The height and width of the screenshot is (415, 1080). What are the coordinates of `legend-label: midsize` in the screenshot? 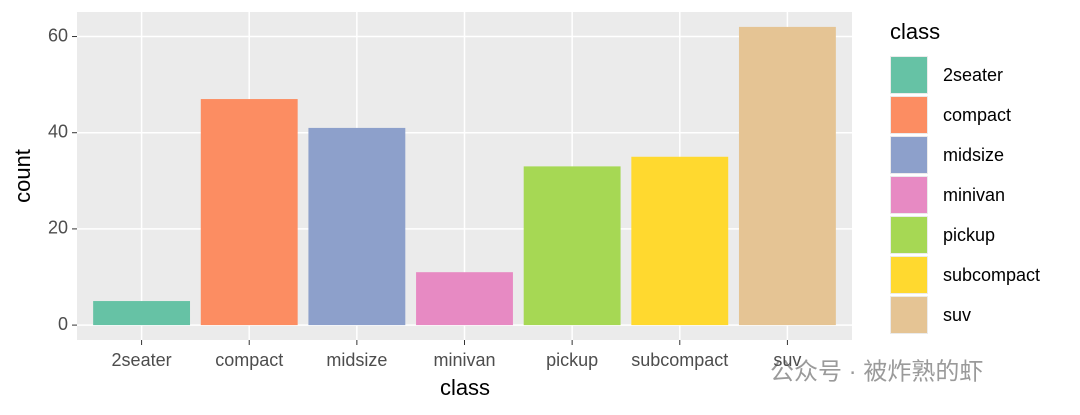 It's located at (973, 155).